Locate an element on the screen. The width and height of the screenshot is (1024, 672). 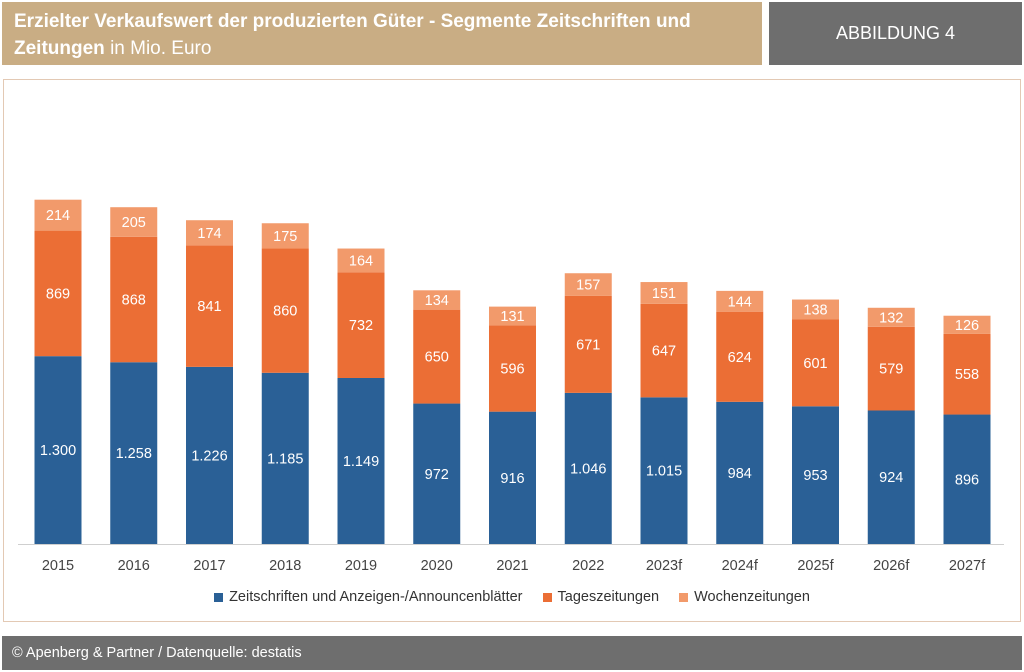
figure-label-box: ABBILDUNG 4 is located at coordinates (895, 33).